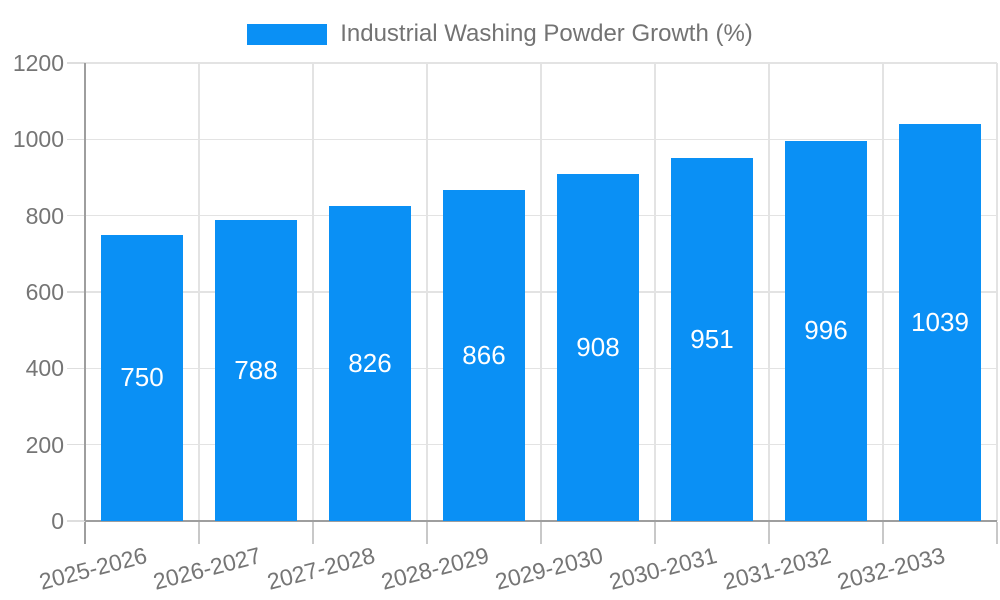 Image resolution: width=1000 pixels, height=600 pixels. Describe the element at coordinates (777, 568) in the screenshot. I see `x-axis-tick-label: 2031-2032` at that location.